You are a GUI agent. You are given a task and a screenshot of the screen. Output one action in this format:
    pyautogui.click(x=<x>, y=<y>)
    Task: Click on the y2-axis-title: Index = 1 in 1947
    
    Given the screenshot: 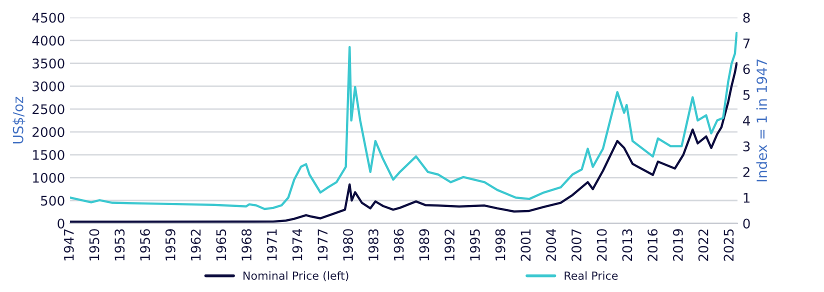 What is the action you would take?
    pyautogui.click(x=762, y=120)
    